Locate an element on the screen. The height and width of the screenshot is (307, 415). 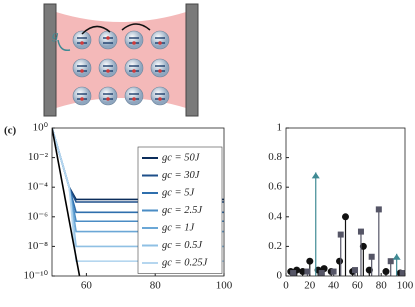
x-tick-label: 0 is located at coordinates (286, 286).